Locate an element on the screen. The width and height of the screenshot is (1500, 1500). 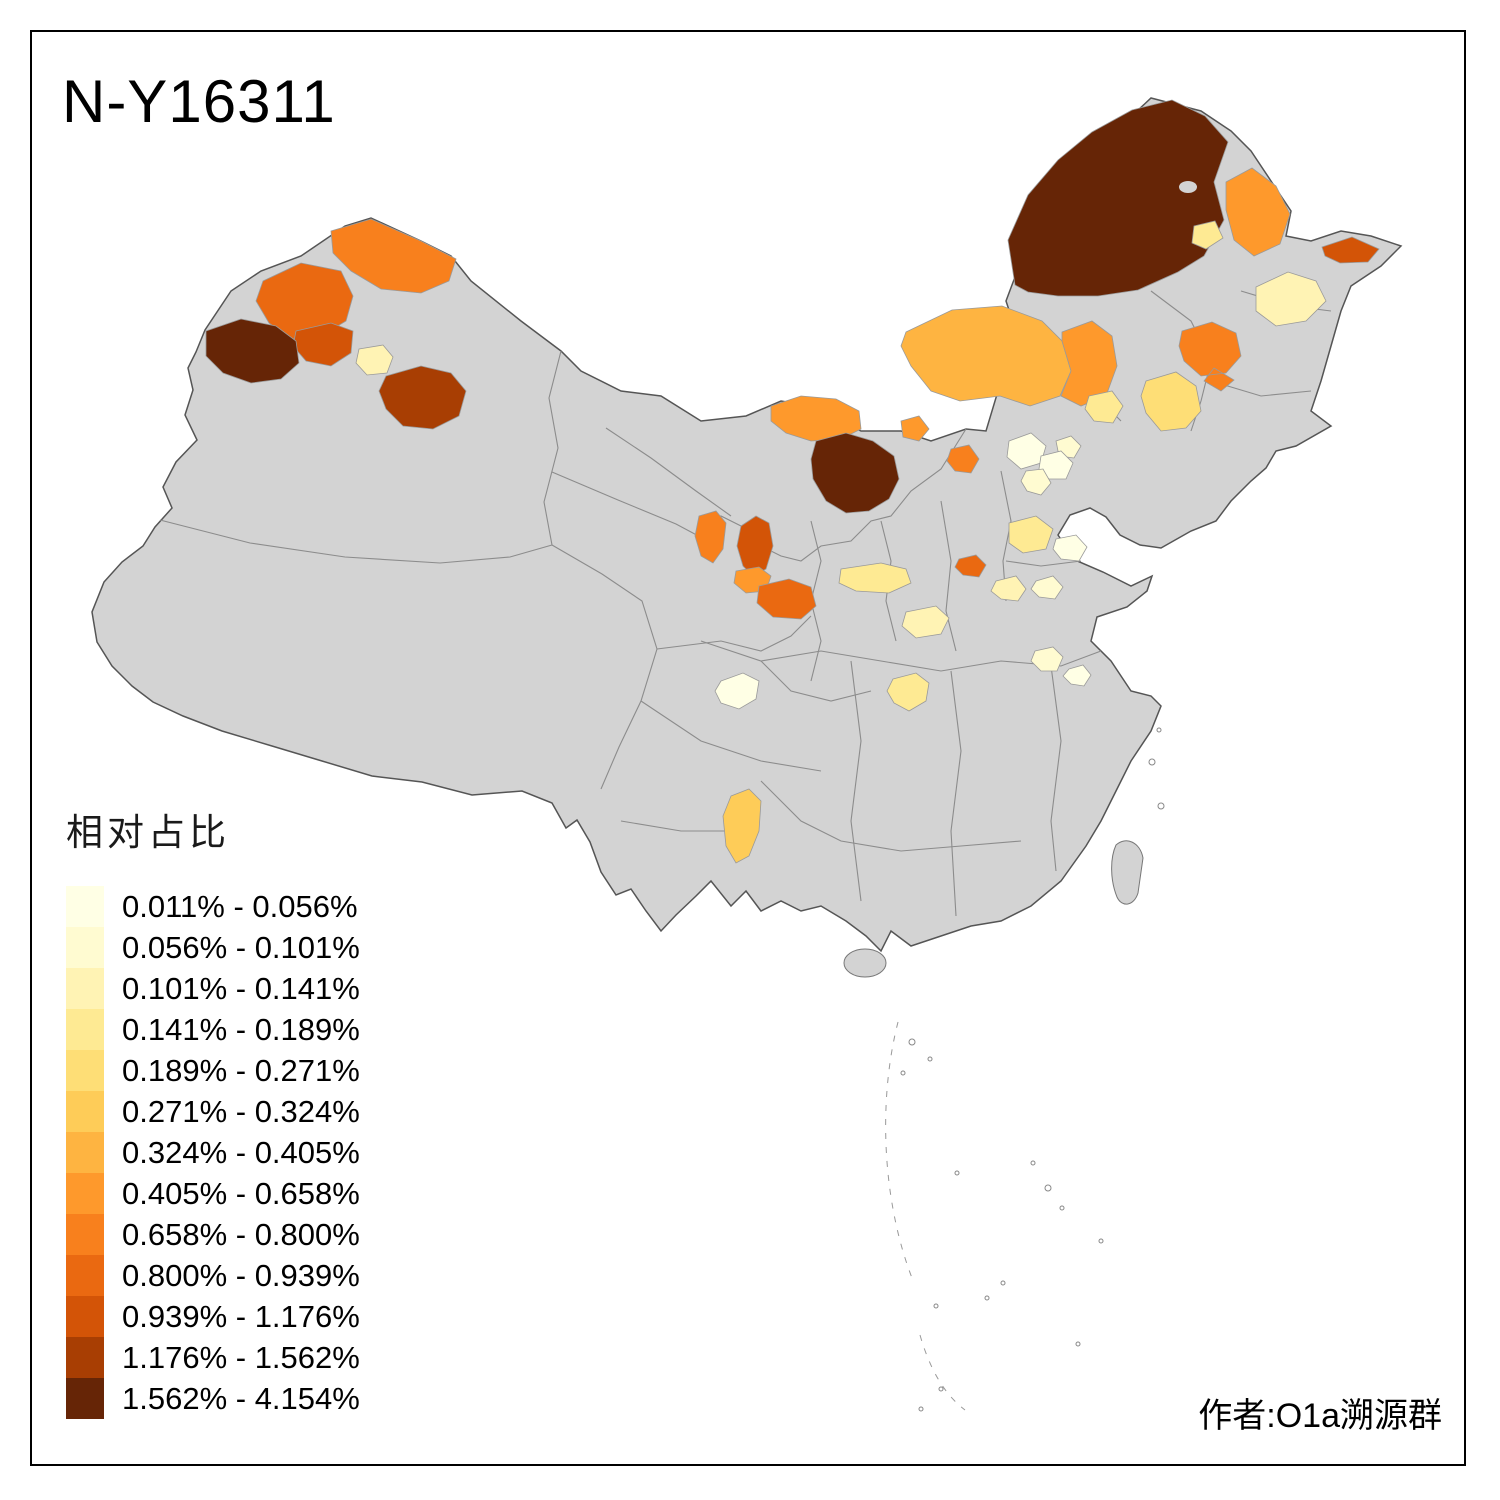
page-title: N-Y16311 is located at coordinates (199, 101).